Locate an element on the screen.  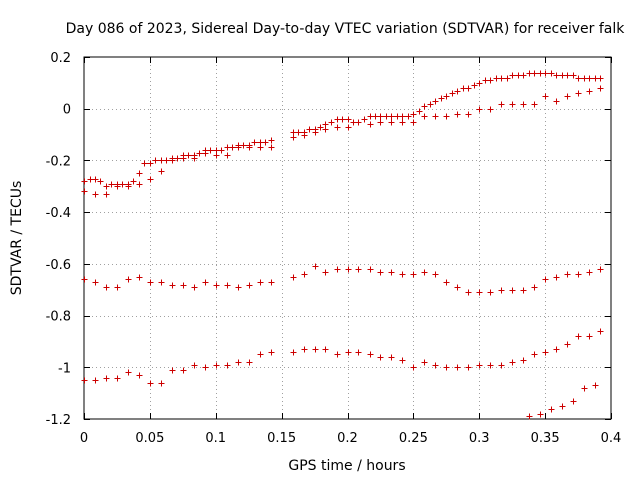
x-tick-label: 0.4 is located at coordinates (611, 438).